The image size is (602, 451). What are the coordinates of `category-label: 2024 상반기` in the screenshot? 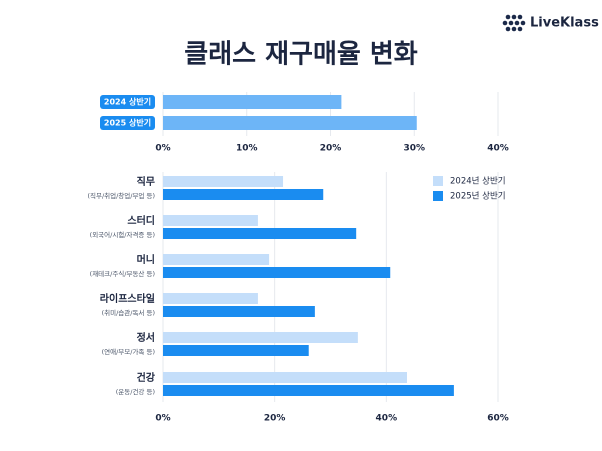 It's located at (127, 102).